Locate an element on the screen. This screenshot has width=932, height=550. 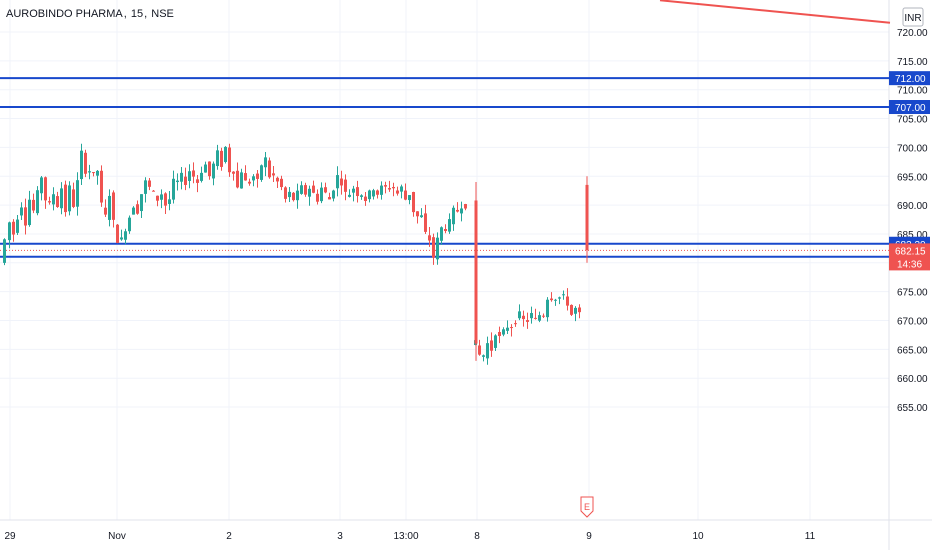
interval-label: 15 is located at coordinates (137, 14).